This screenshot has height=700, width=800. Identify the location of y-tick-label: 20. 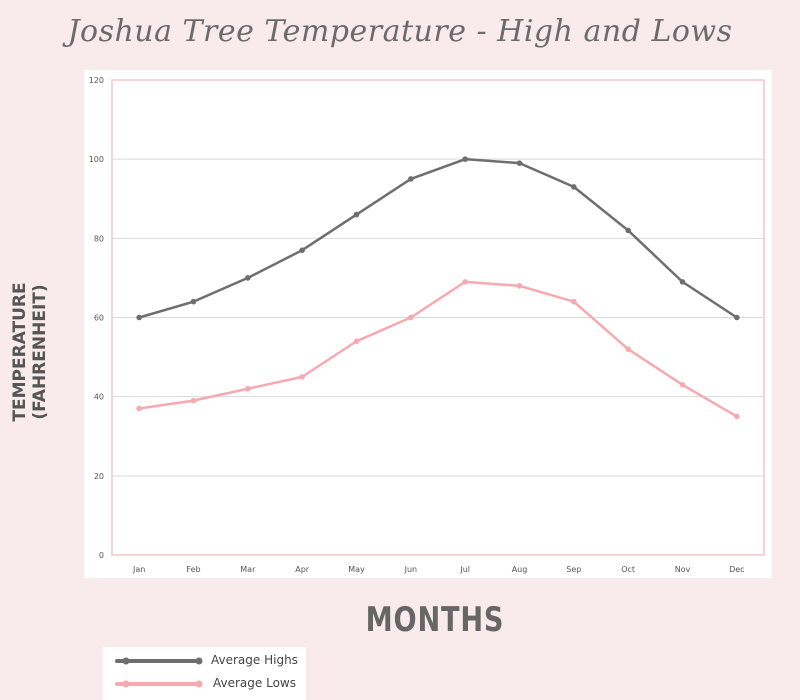
(99, 476).